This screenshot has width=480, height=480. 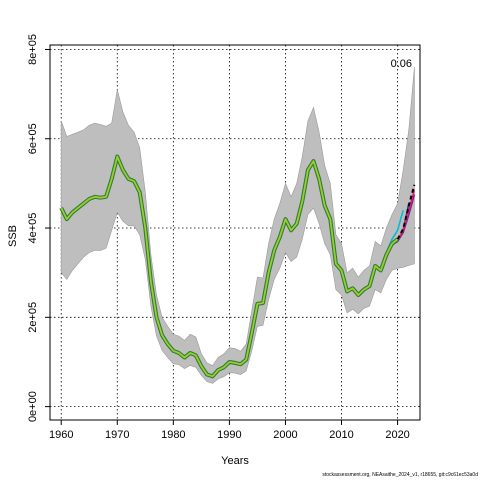 What do you see at coordinates (33, 138) in the screenshot?
I see `y-tick-label-3: 6e+05` at bounding box center [33, 138].